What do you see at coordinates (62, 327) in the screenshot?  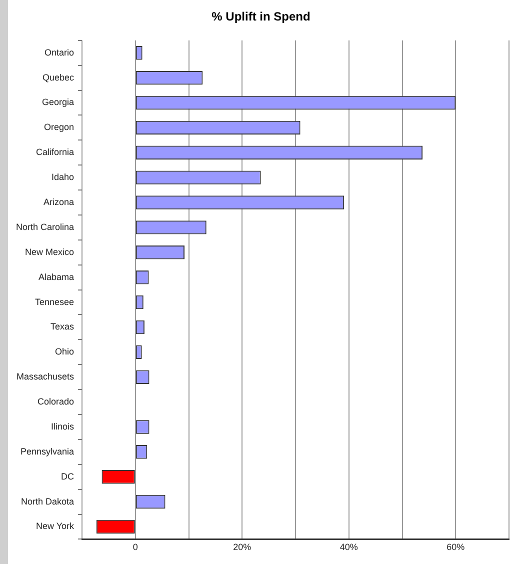 I see `y-tick-label: Texas` at bounding box center [62, 327].